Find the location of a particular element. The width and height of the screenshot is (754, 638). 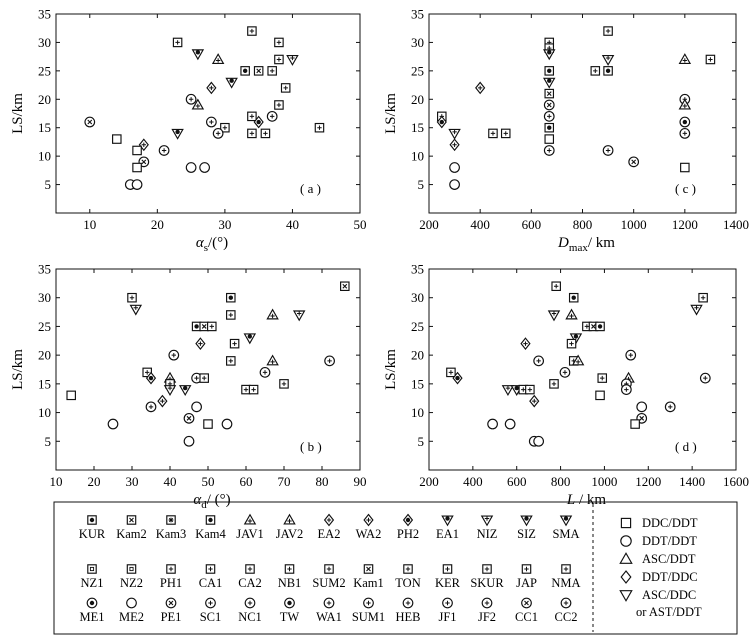

legend-label: SUM1 is located at coordinates (368, 617).